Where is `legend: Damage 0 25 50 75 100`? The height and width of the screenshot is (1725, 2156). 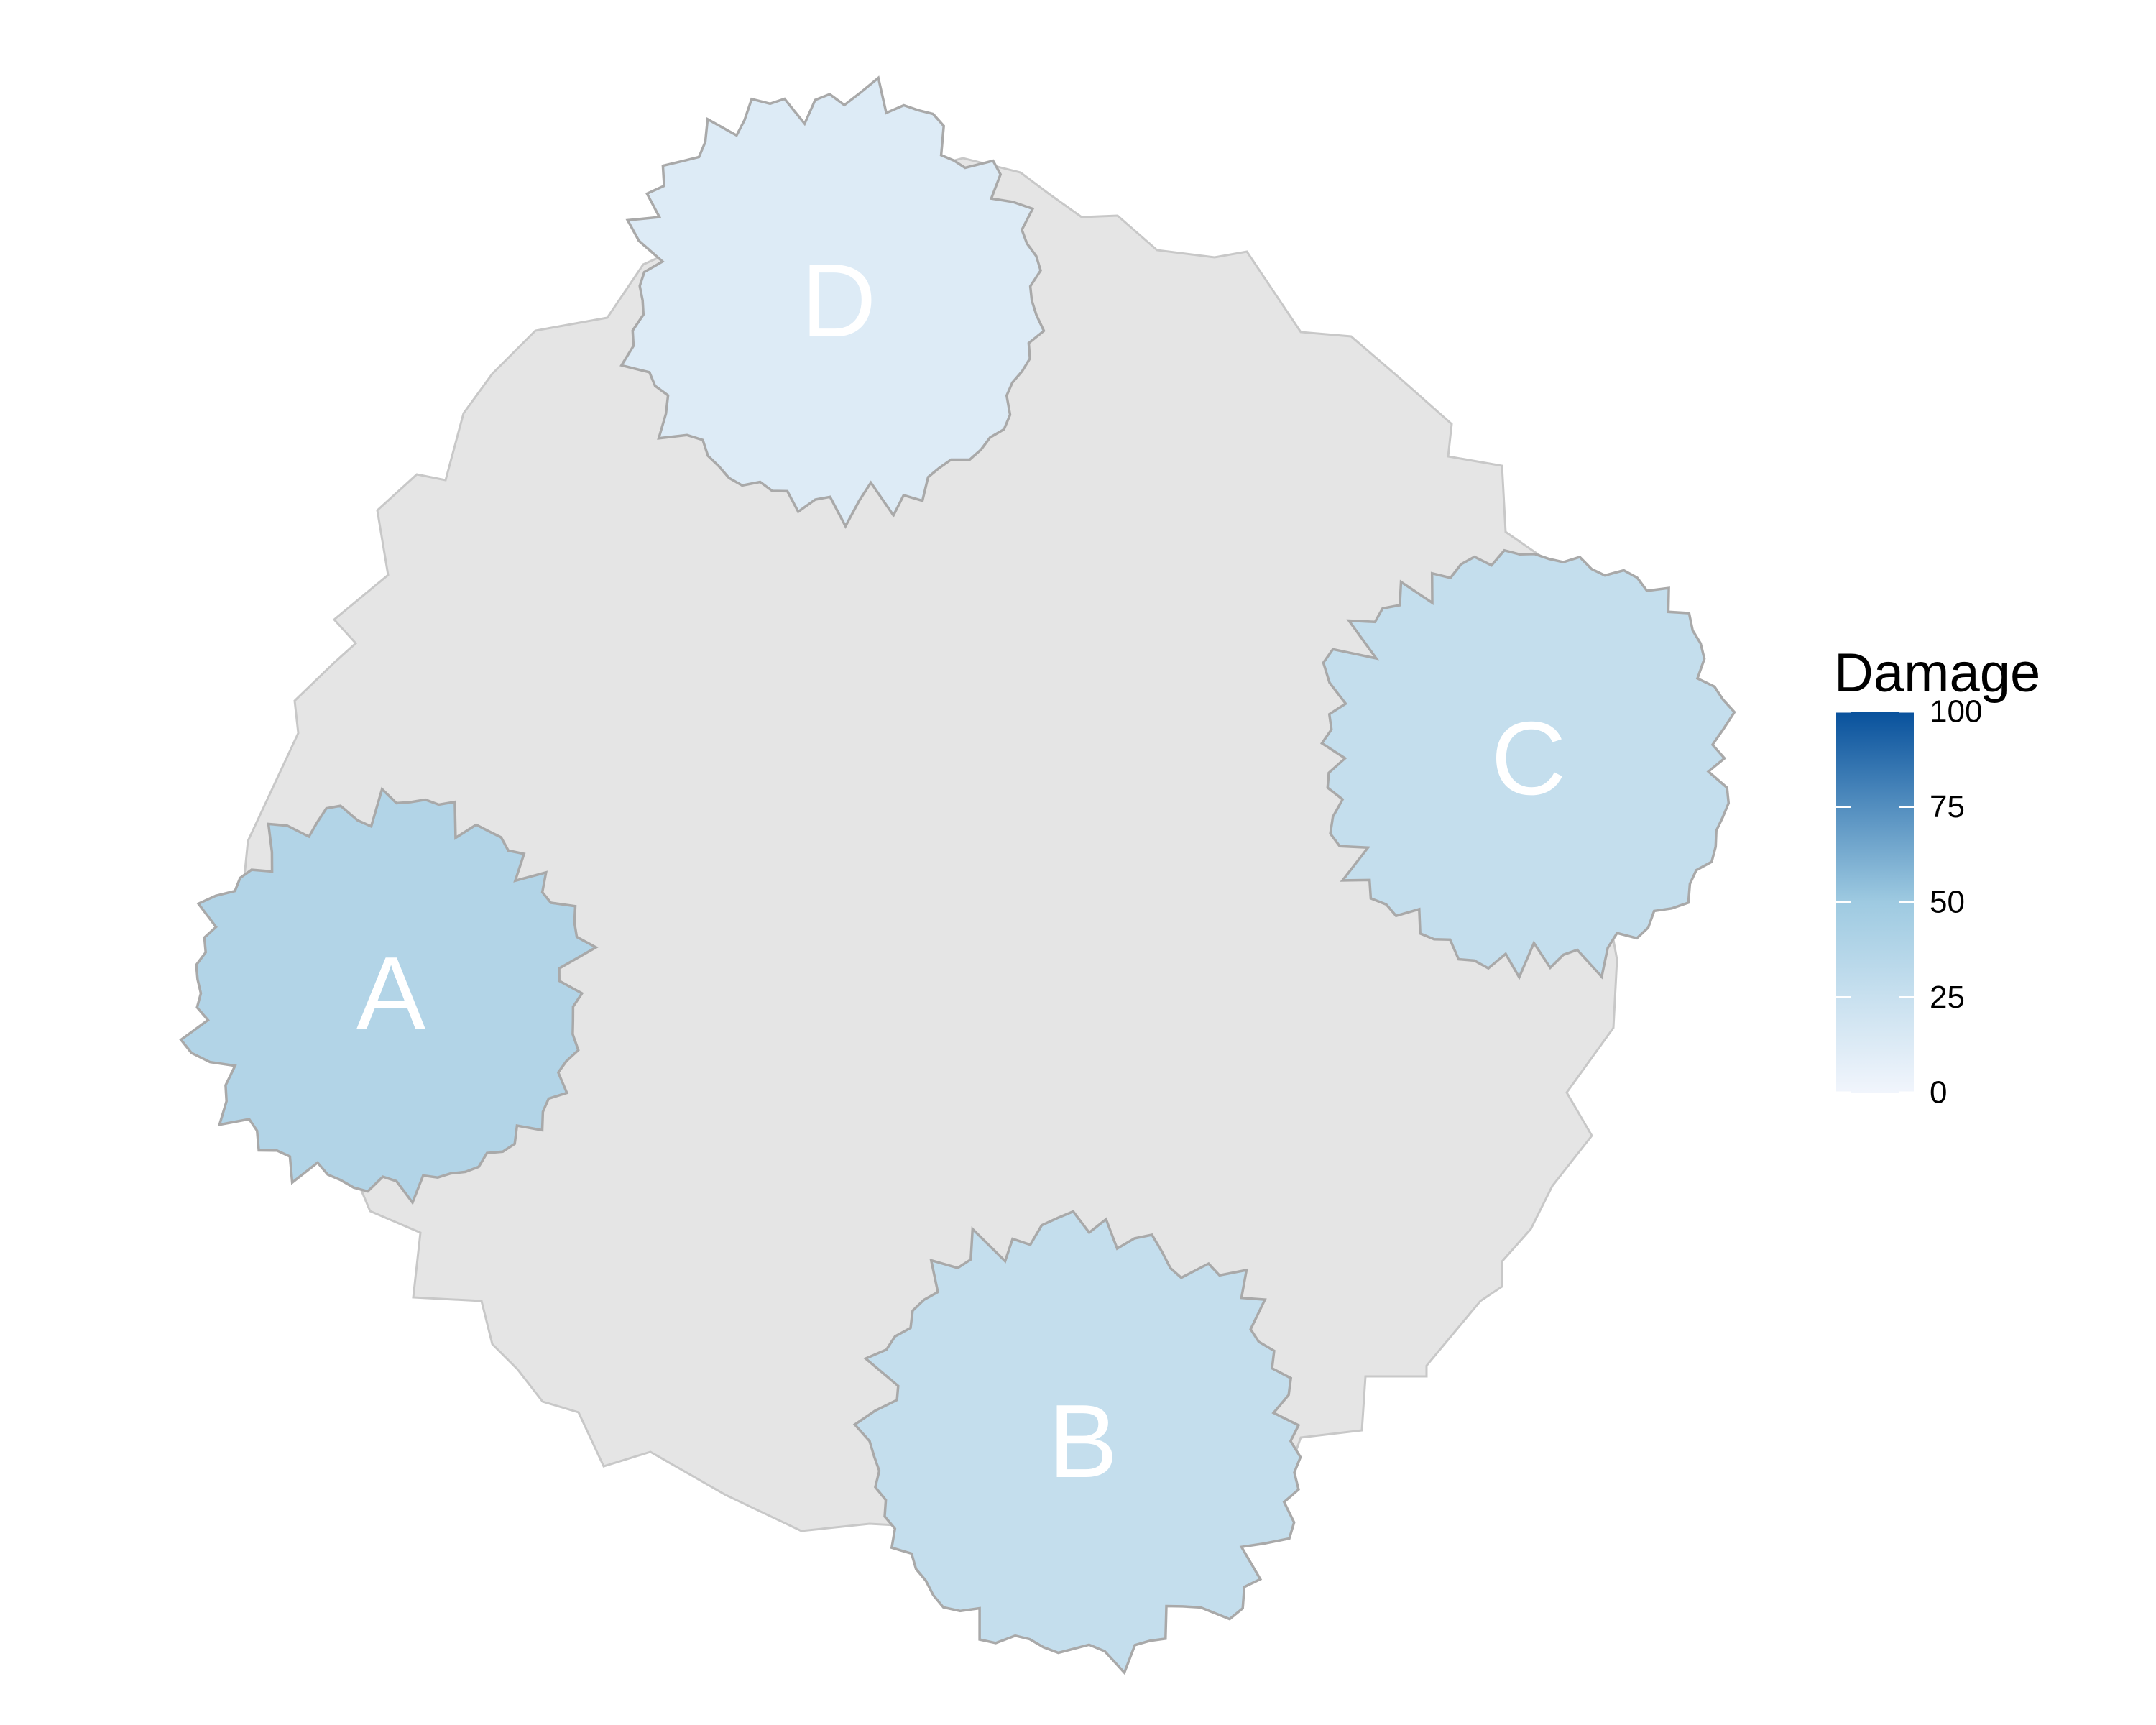
legend: Damage 0 25 50 75 100 is located at coordinates (1937, 876).